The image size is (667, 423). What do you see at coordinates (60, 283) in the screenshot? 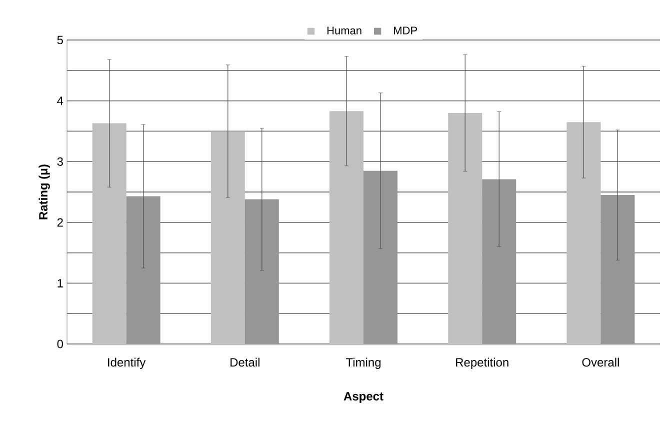
I see `y-tick-label: 1` at bounding box center [60, 283].